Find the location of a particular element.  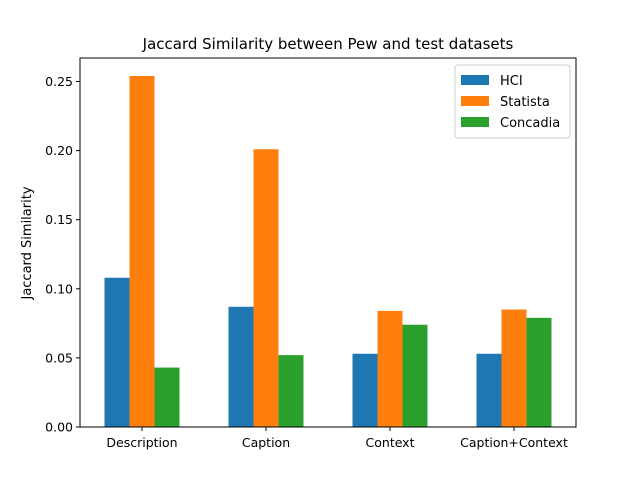

y-tick-label: 0.25 is located at coordinates (59, 81).